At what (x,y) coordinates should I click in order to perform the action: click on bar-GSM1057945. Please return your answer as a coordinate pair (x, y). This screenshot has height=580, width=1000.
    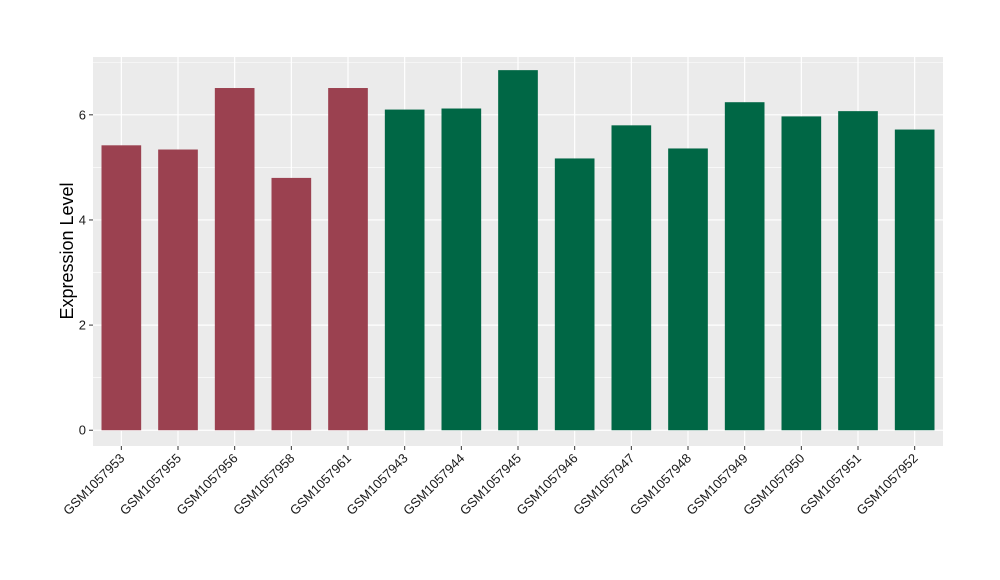
    Looking at the image, I should click on (518, 250).